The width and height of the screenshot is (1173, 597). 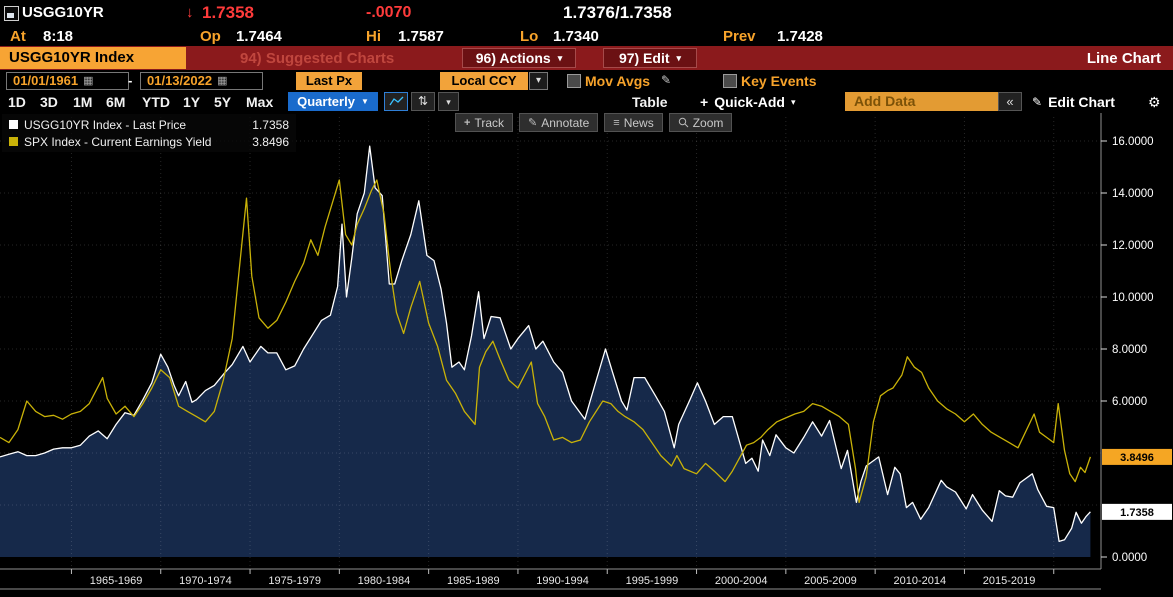 I want to click on actions-label: 96) Actions, so click(x=513, y=58).